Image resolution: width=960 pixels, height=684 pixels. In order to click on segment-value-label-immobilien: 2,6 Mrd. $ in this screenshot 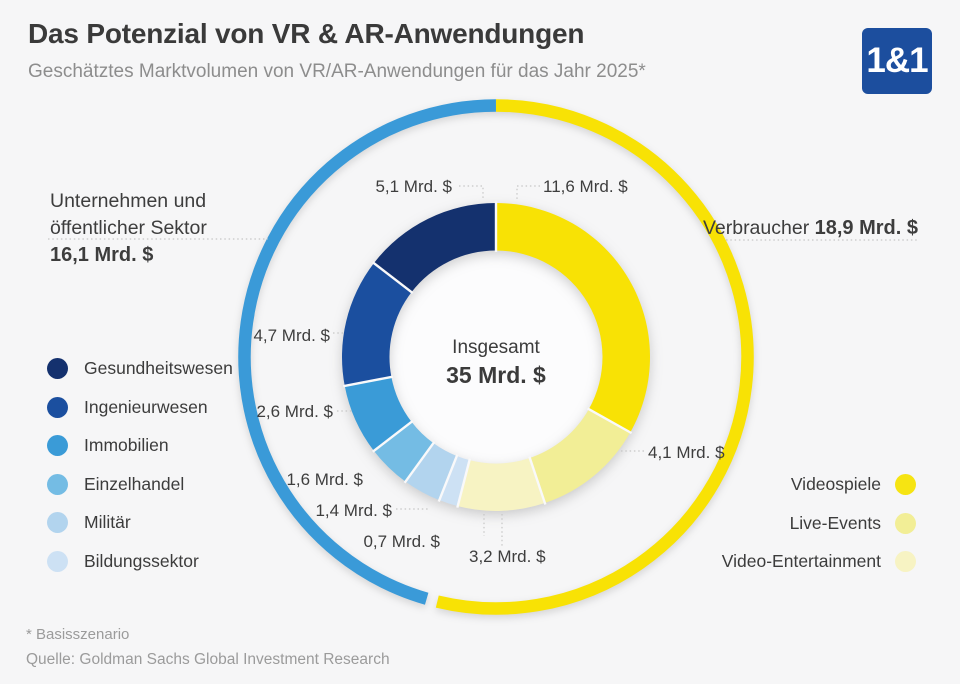, I will do `click(294, 411)`.